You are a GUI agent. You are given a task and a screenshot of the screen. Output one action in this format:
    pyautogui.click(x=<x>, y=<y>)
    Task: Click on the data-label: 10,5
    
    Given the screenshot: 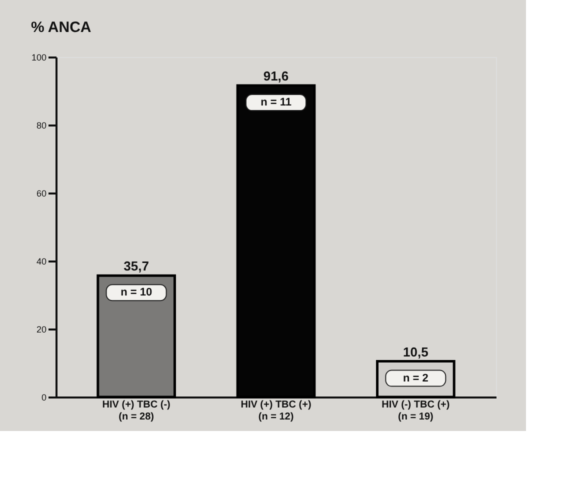 What is the action you would take?
    pyautogui.click(x=415, y=352)
    